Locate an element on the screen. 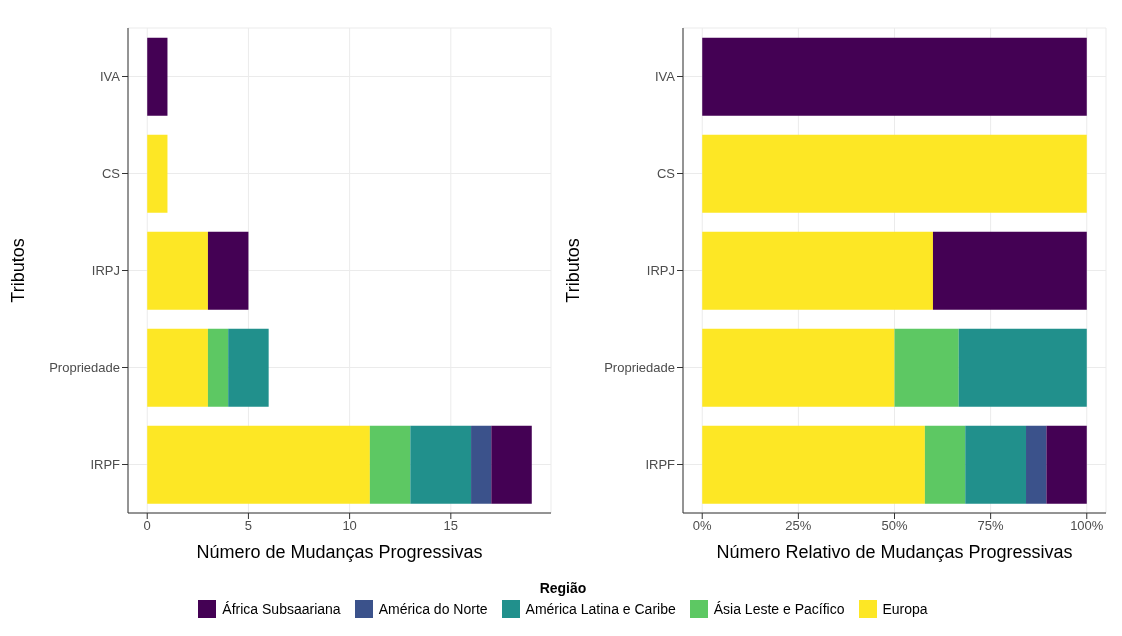  x-axis-title: Número de Mudanças Progressivas is located at coordinates (339, 552).